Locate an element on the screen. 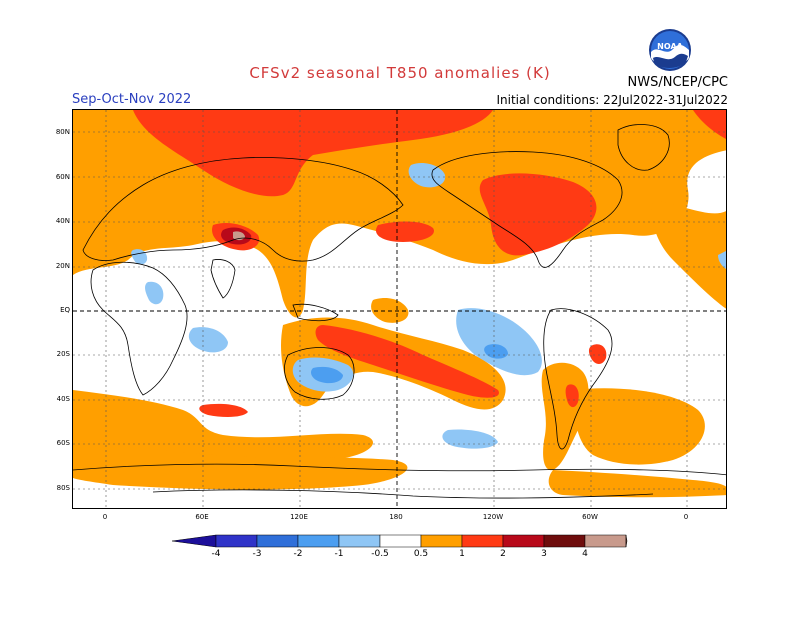  lat-label-eq: EQ is located at coordinates (65, 310).